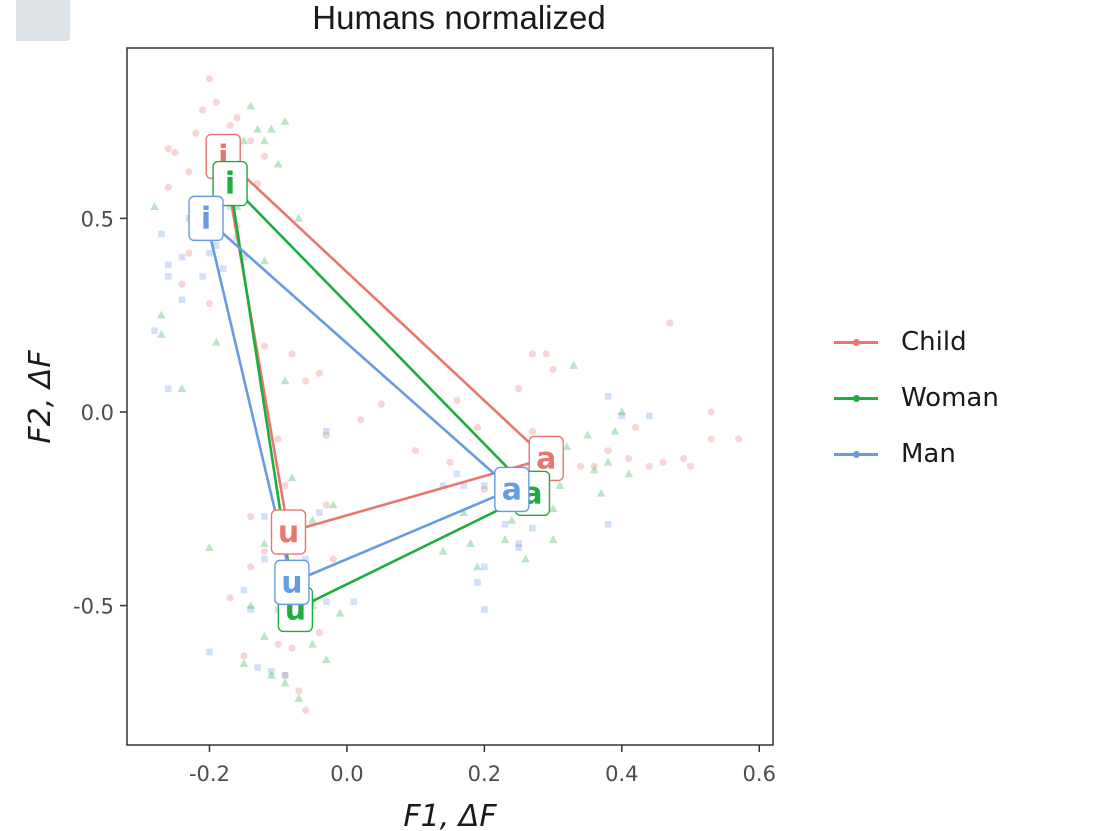  Describe the element at coordinates (93, 607) in the screenshot. I see `y-tick-label-0: -0.5` at that location.